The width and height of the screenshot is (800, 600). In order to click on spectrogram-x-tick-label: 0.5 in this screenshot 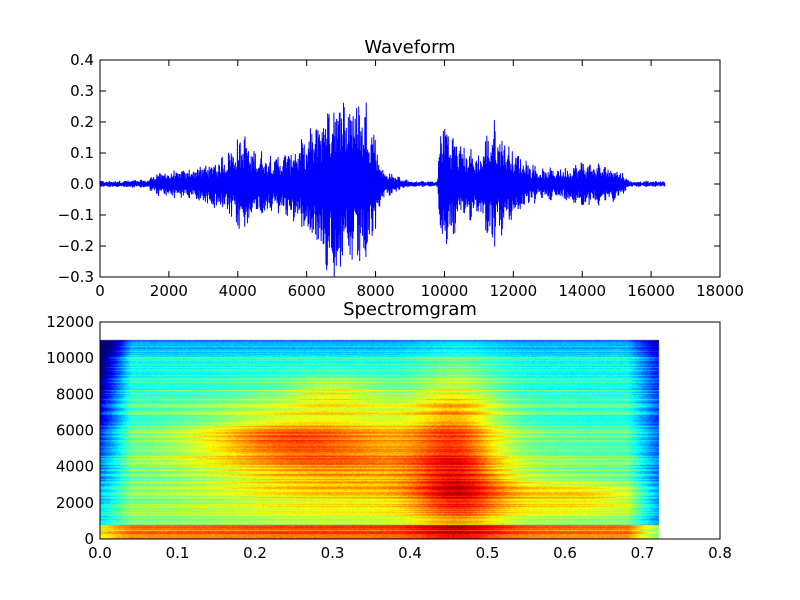, I will do `click(488, 553)`.